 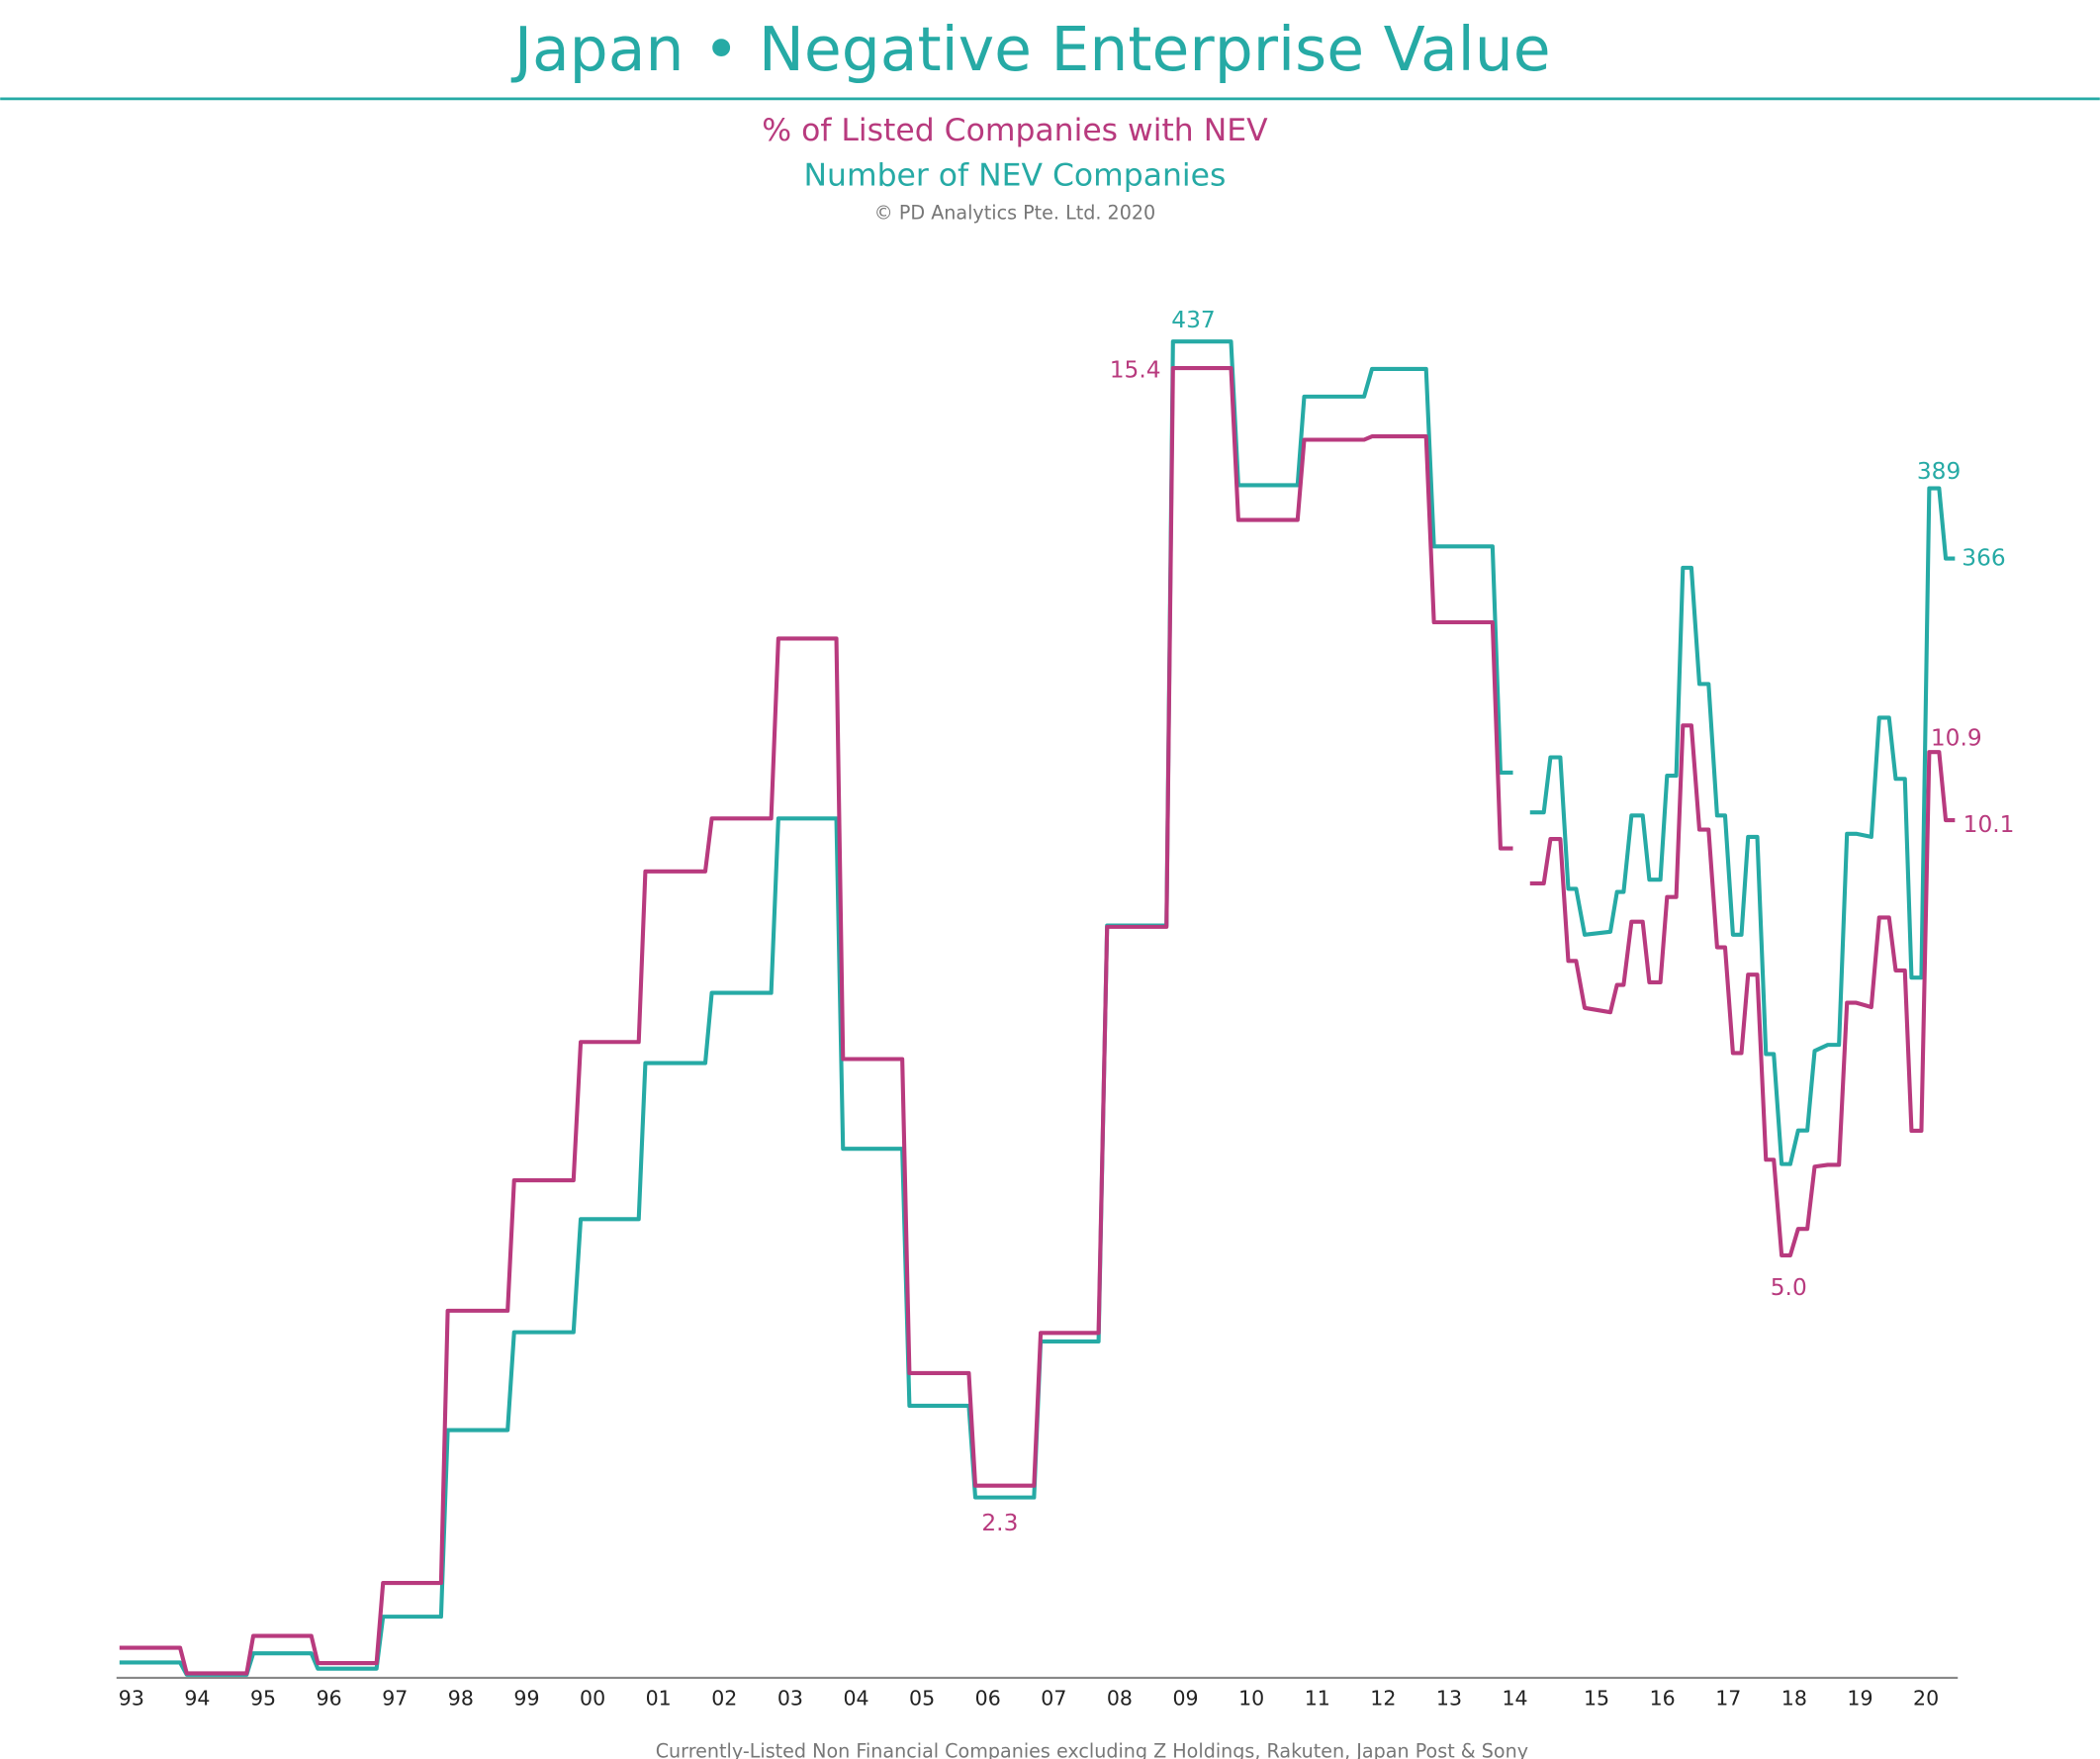 What do you see at coordinates (1516, 1698) in the screenshot?
I see `x-tick-label: 14` at bounding box center [1516, 1698].